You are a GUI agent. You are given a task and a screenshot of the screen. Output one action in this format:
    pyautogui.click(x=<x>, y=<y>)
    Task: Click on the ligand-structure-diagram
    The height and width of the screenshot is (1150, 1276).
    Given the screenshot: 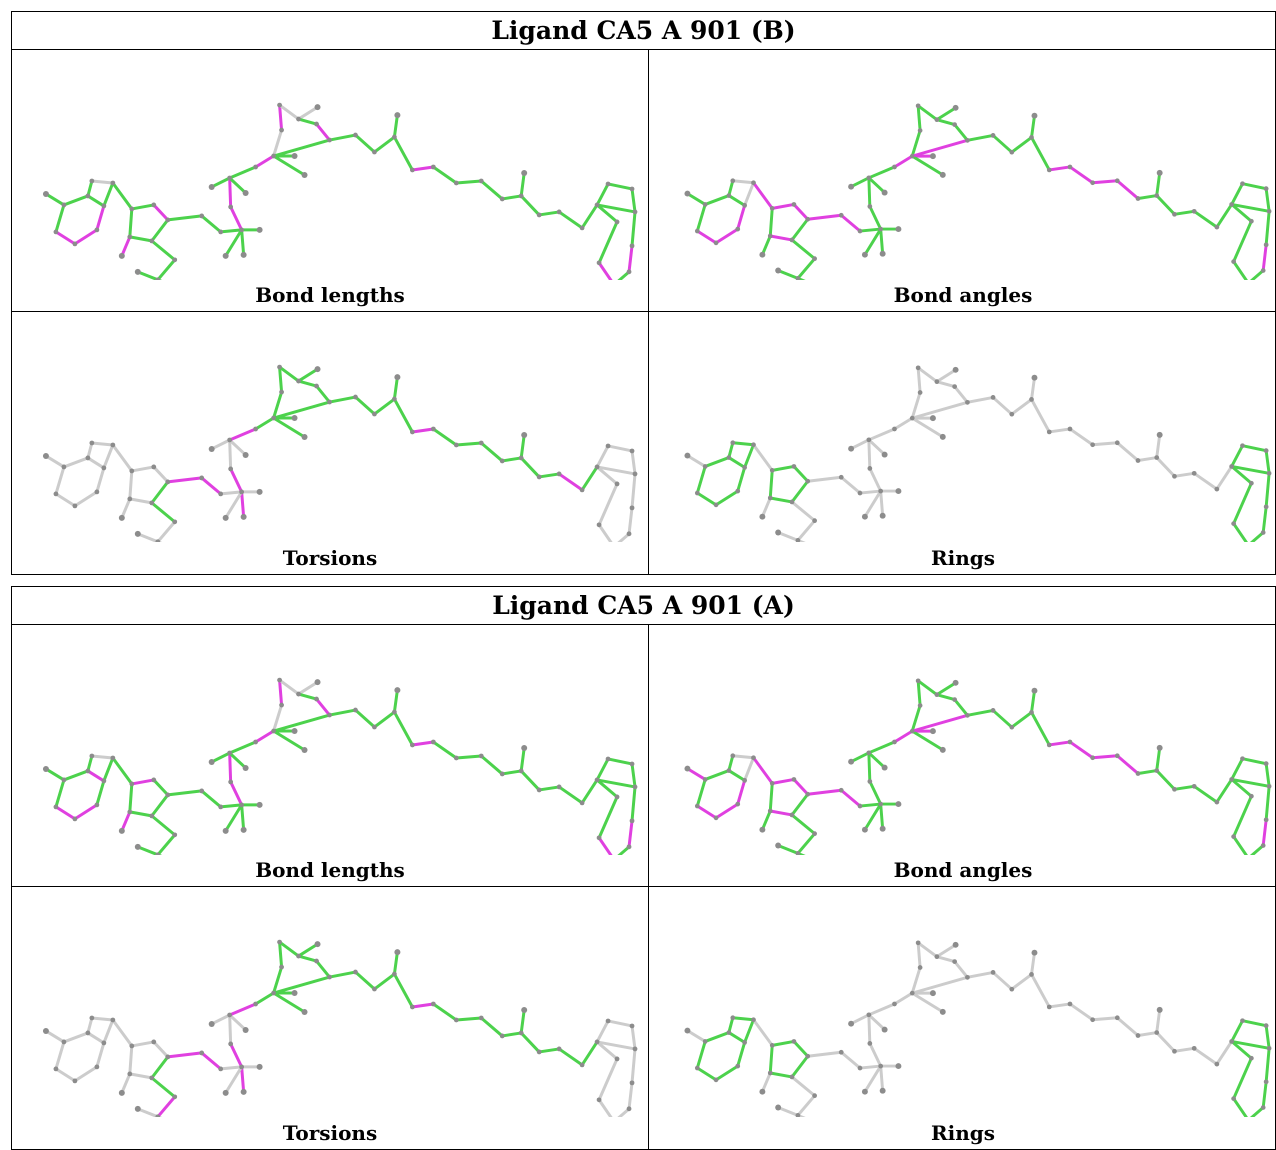 What is the action you would take?
    pyautogui.click(x=330, y=1002)
    